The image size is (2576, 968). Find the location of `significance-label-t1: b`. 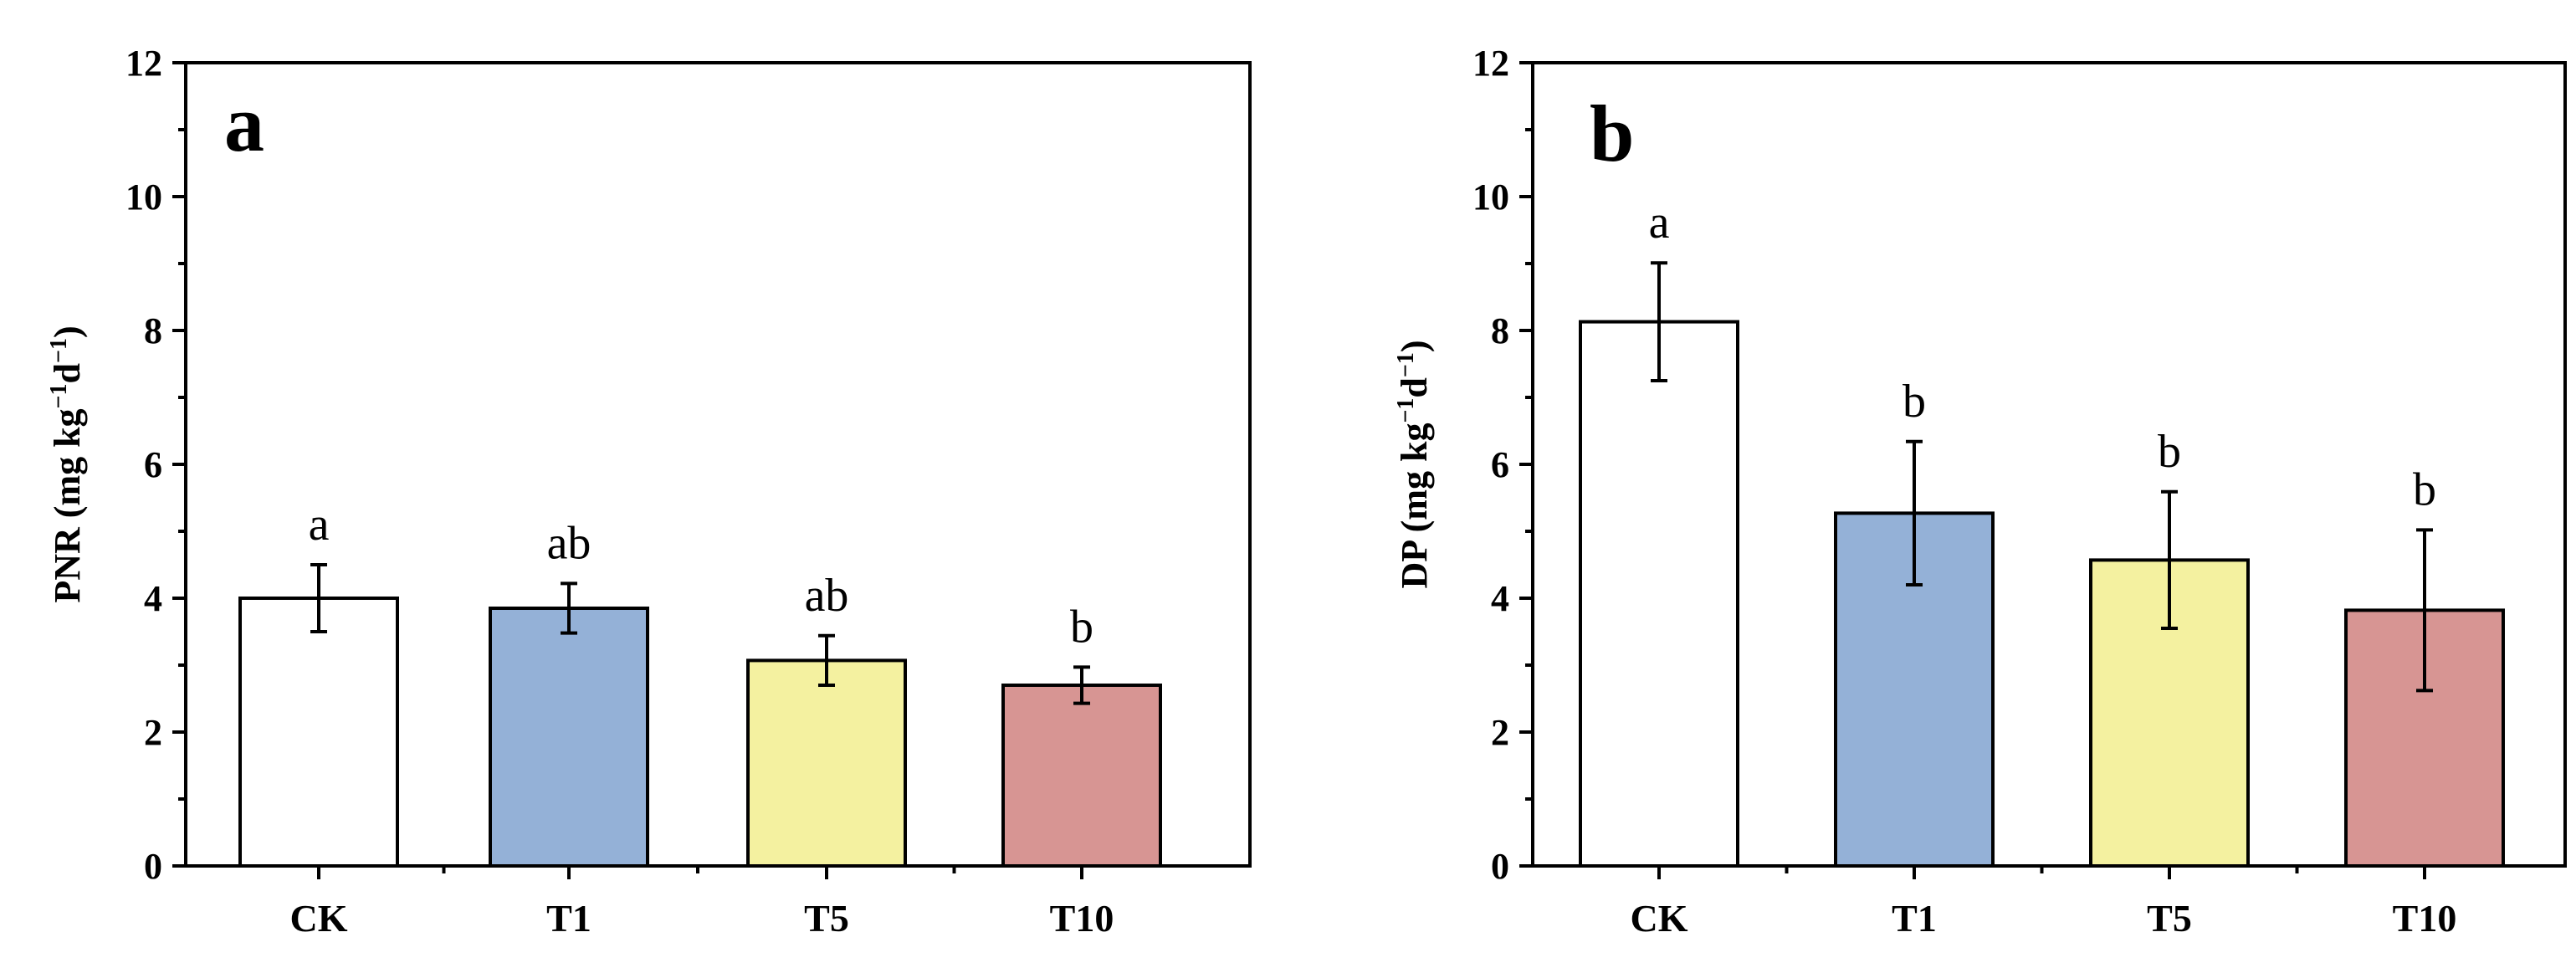

significance-label-t1: b is located at coordinates (1915, 402).